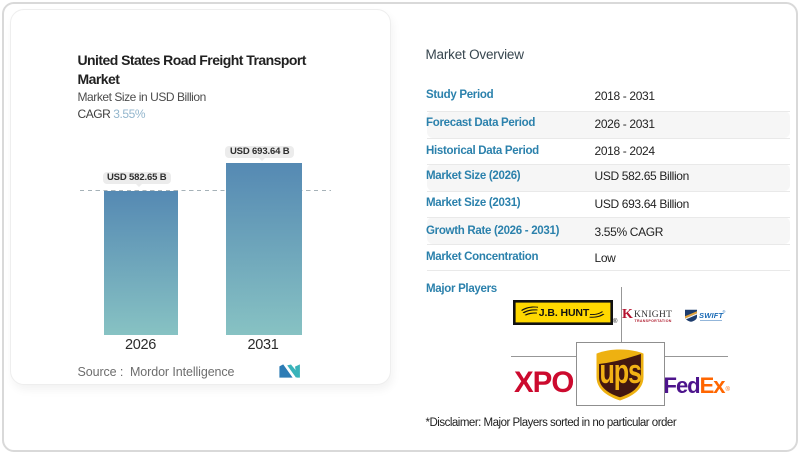 The height and width of the screenshot is (453, 800). I want to click on svg-text: ups, so click(621, 372).